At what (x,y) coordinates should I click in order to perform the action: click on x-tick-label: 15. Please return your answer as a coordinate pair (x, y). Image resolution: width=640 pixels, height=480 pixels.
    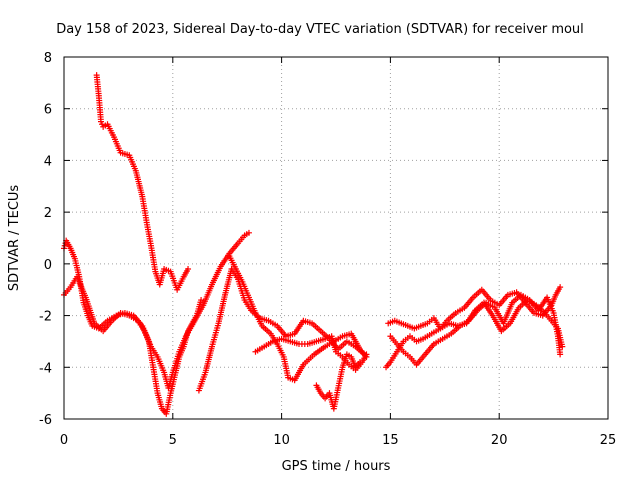
    Looking at the image, I should click on (390, 440).